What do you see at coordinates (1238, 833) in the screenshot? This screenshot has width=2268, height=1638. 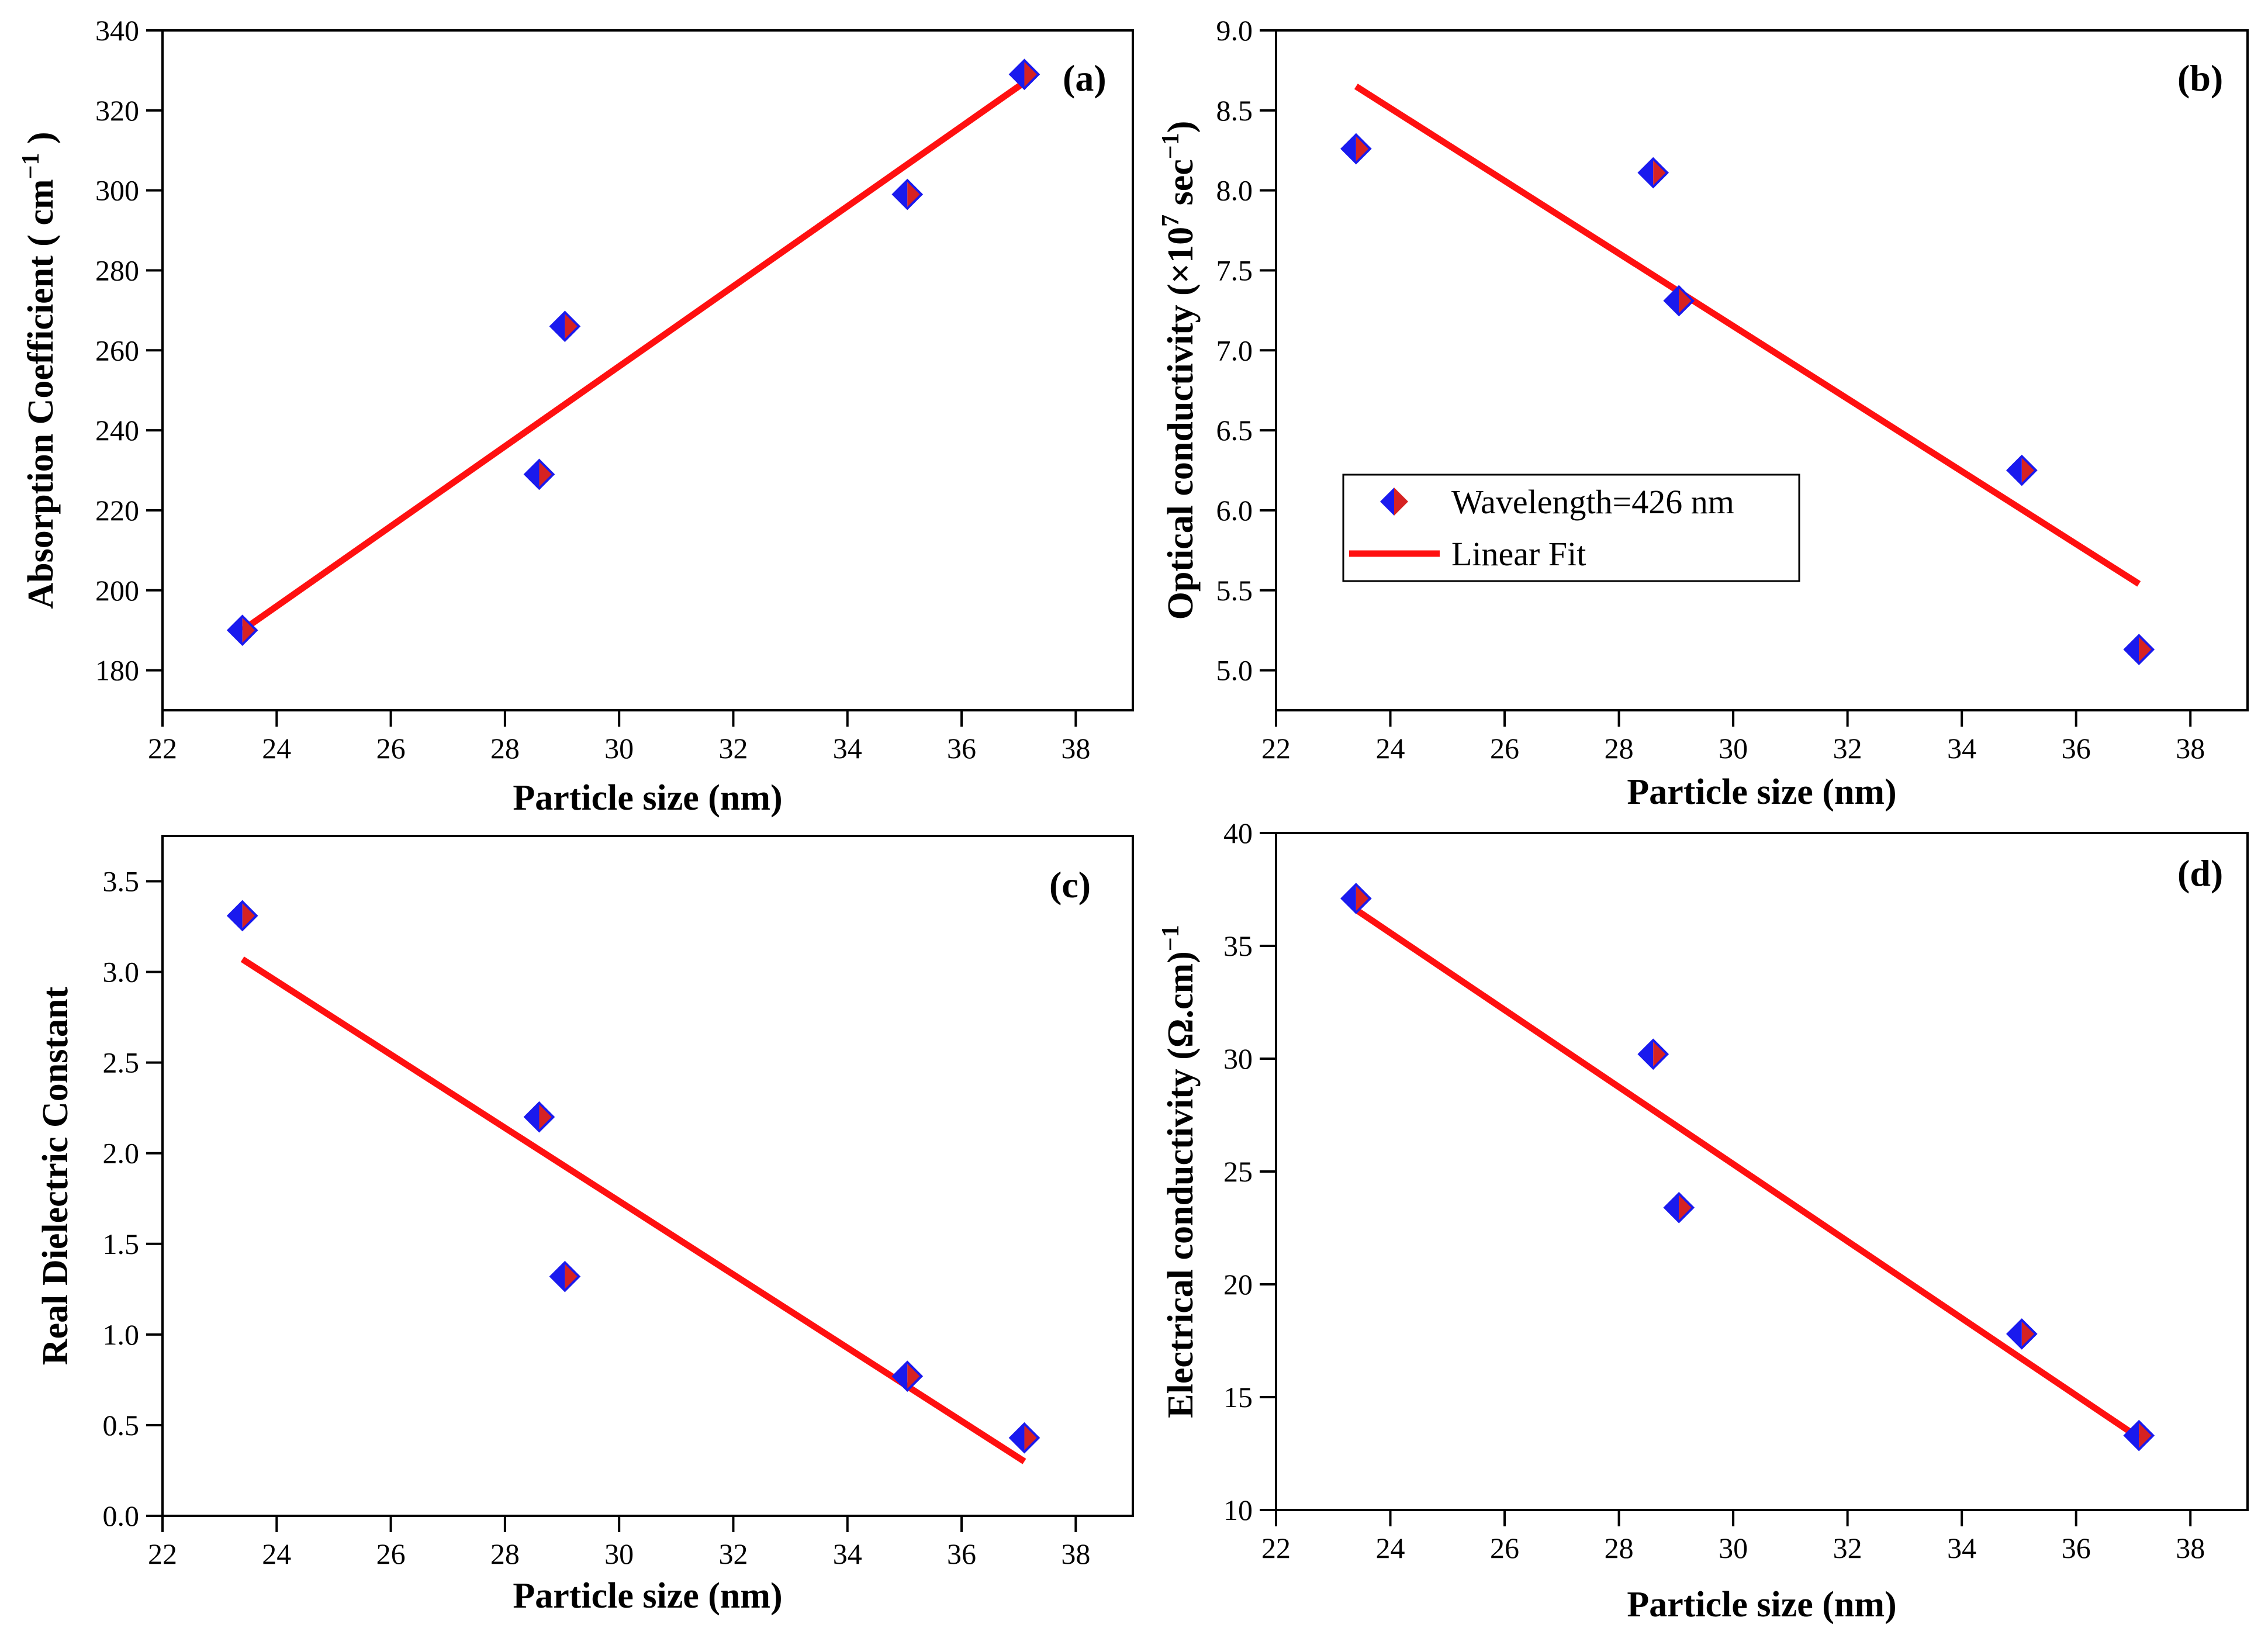 I see `y-tick-label: 40` at bounding box center [1238, 833].